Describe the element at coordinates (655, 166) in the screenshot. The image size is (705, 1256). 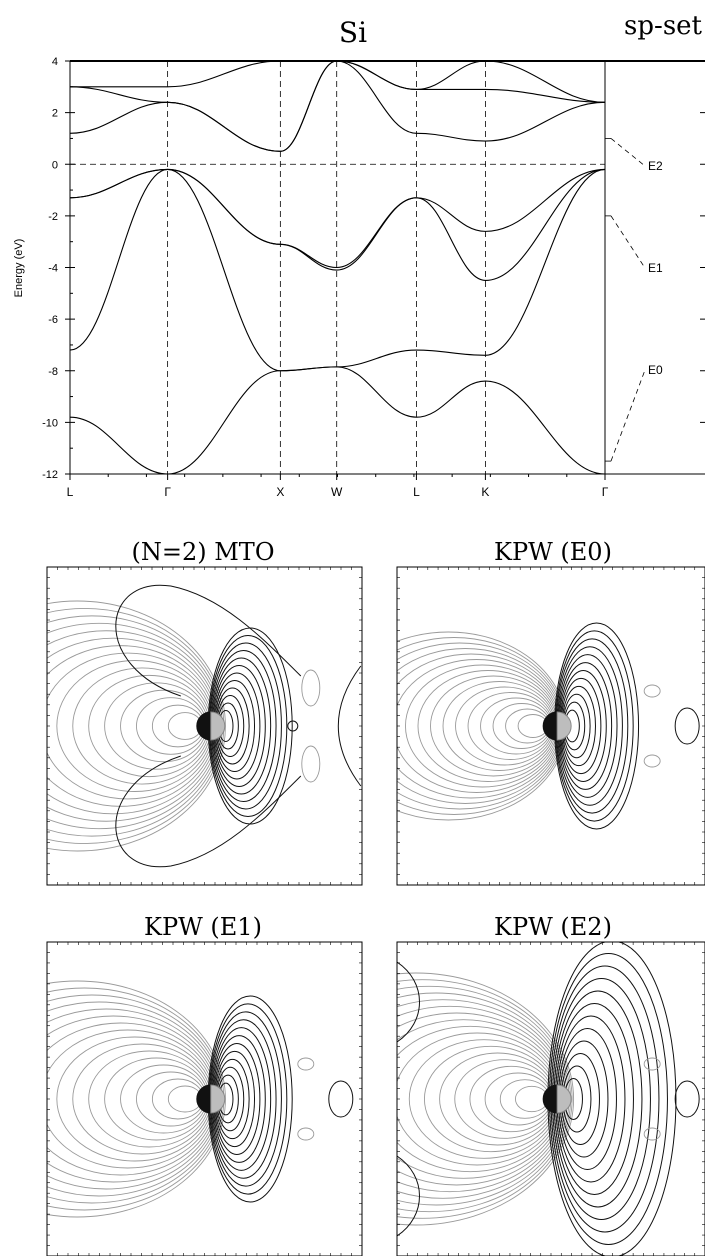
I see `energy-marker-label: E2` at that location.